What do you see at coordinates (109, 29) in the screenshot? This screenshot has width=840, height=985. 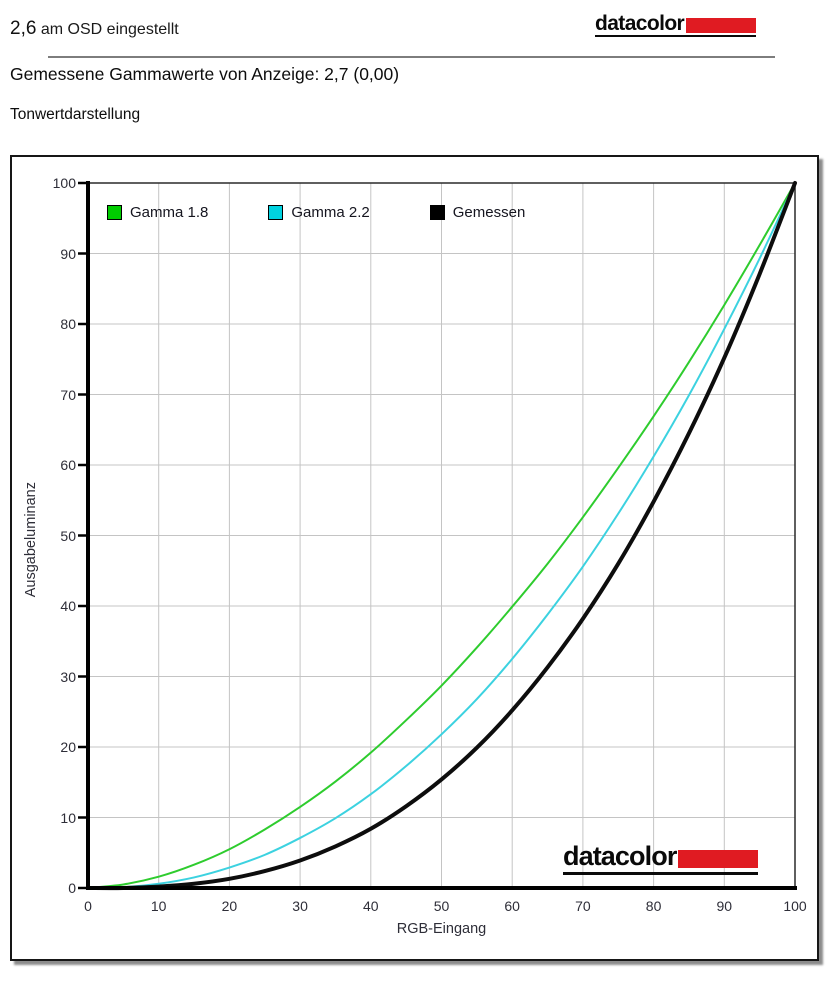 I see `osd-setting-text: am OSD eingestellt` at bounding box center [109, 29].